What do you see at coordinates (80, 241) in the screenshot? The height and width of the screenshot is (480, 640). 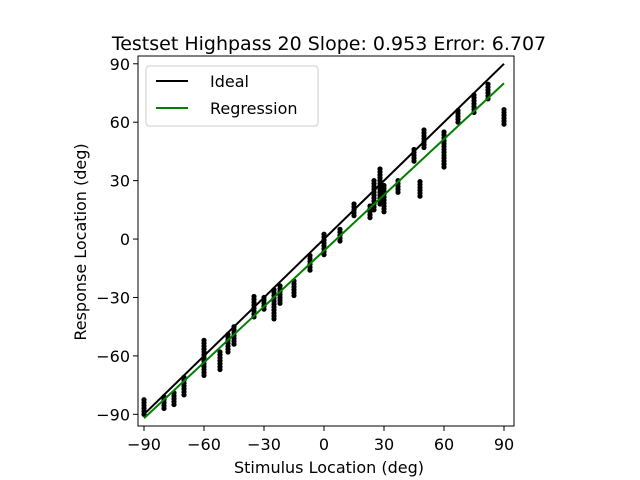 I see `y-axis-title: Response Location (deg)` at bounding box center [80, 241].